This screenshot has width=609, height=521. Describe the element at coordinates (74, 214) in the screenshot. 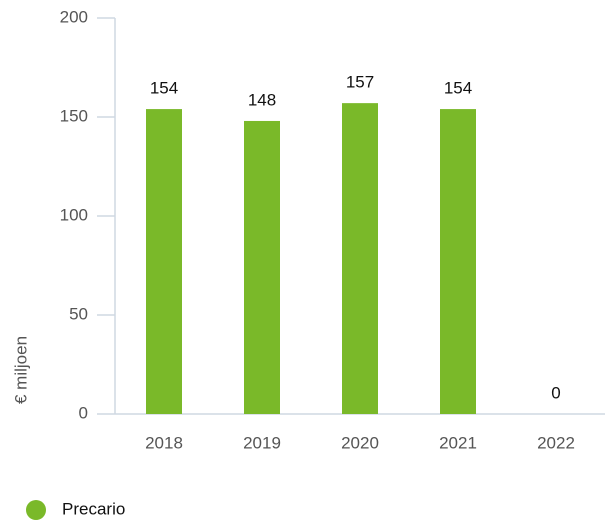

I see `y-tick-label: 100` at that location.